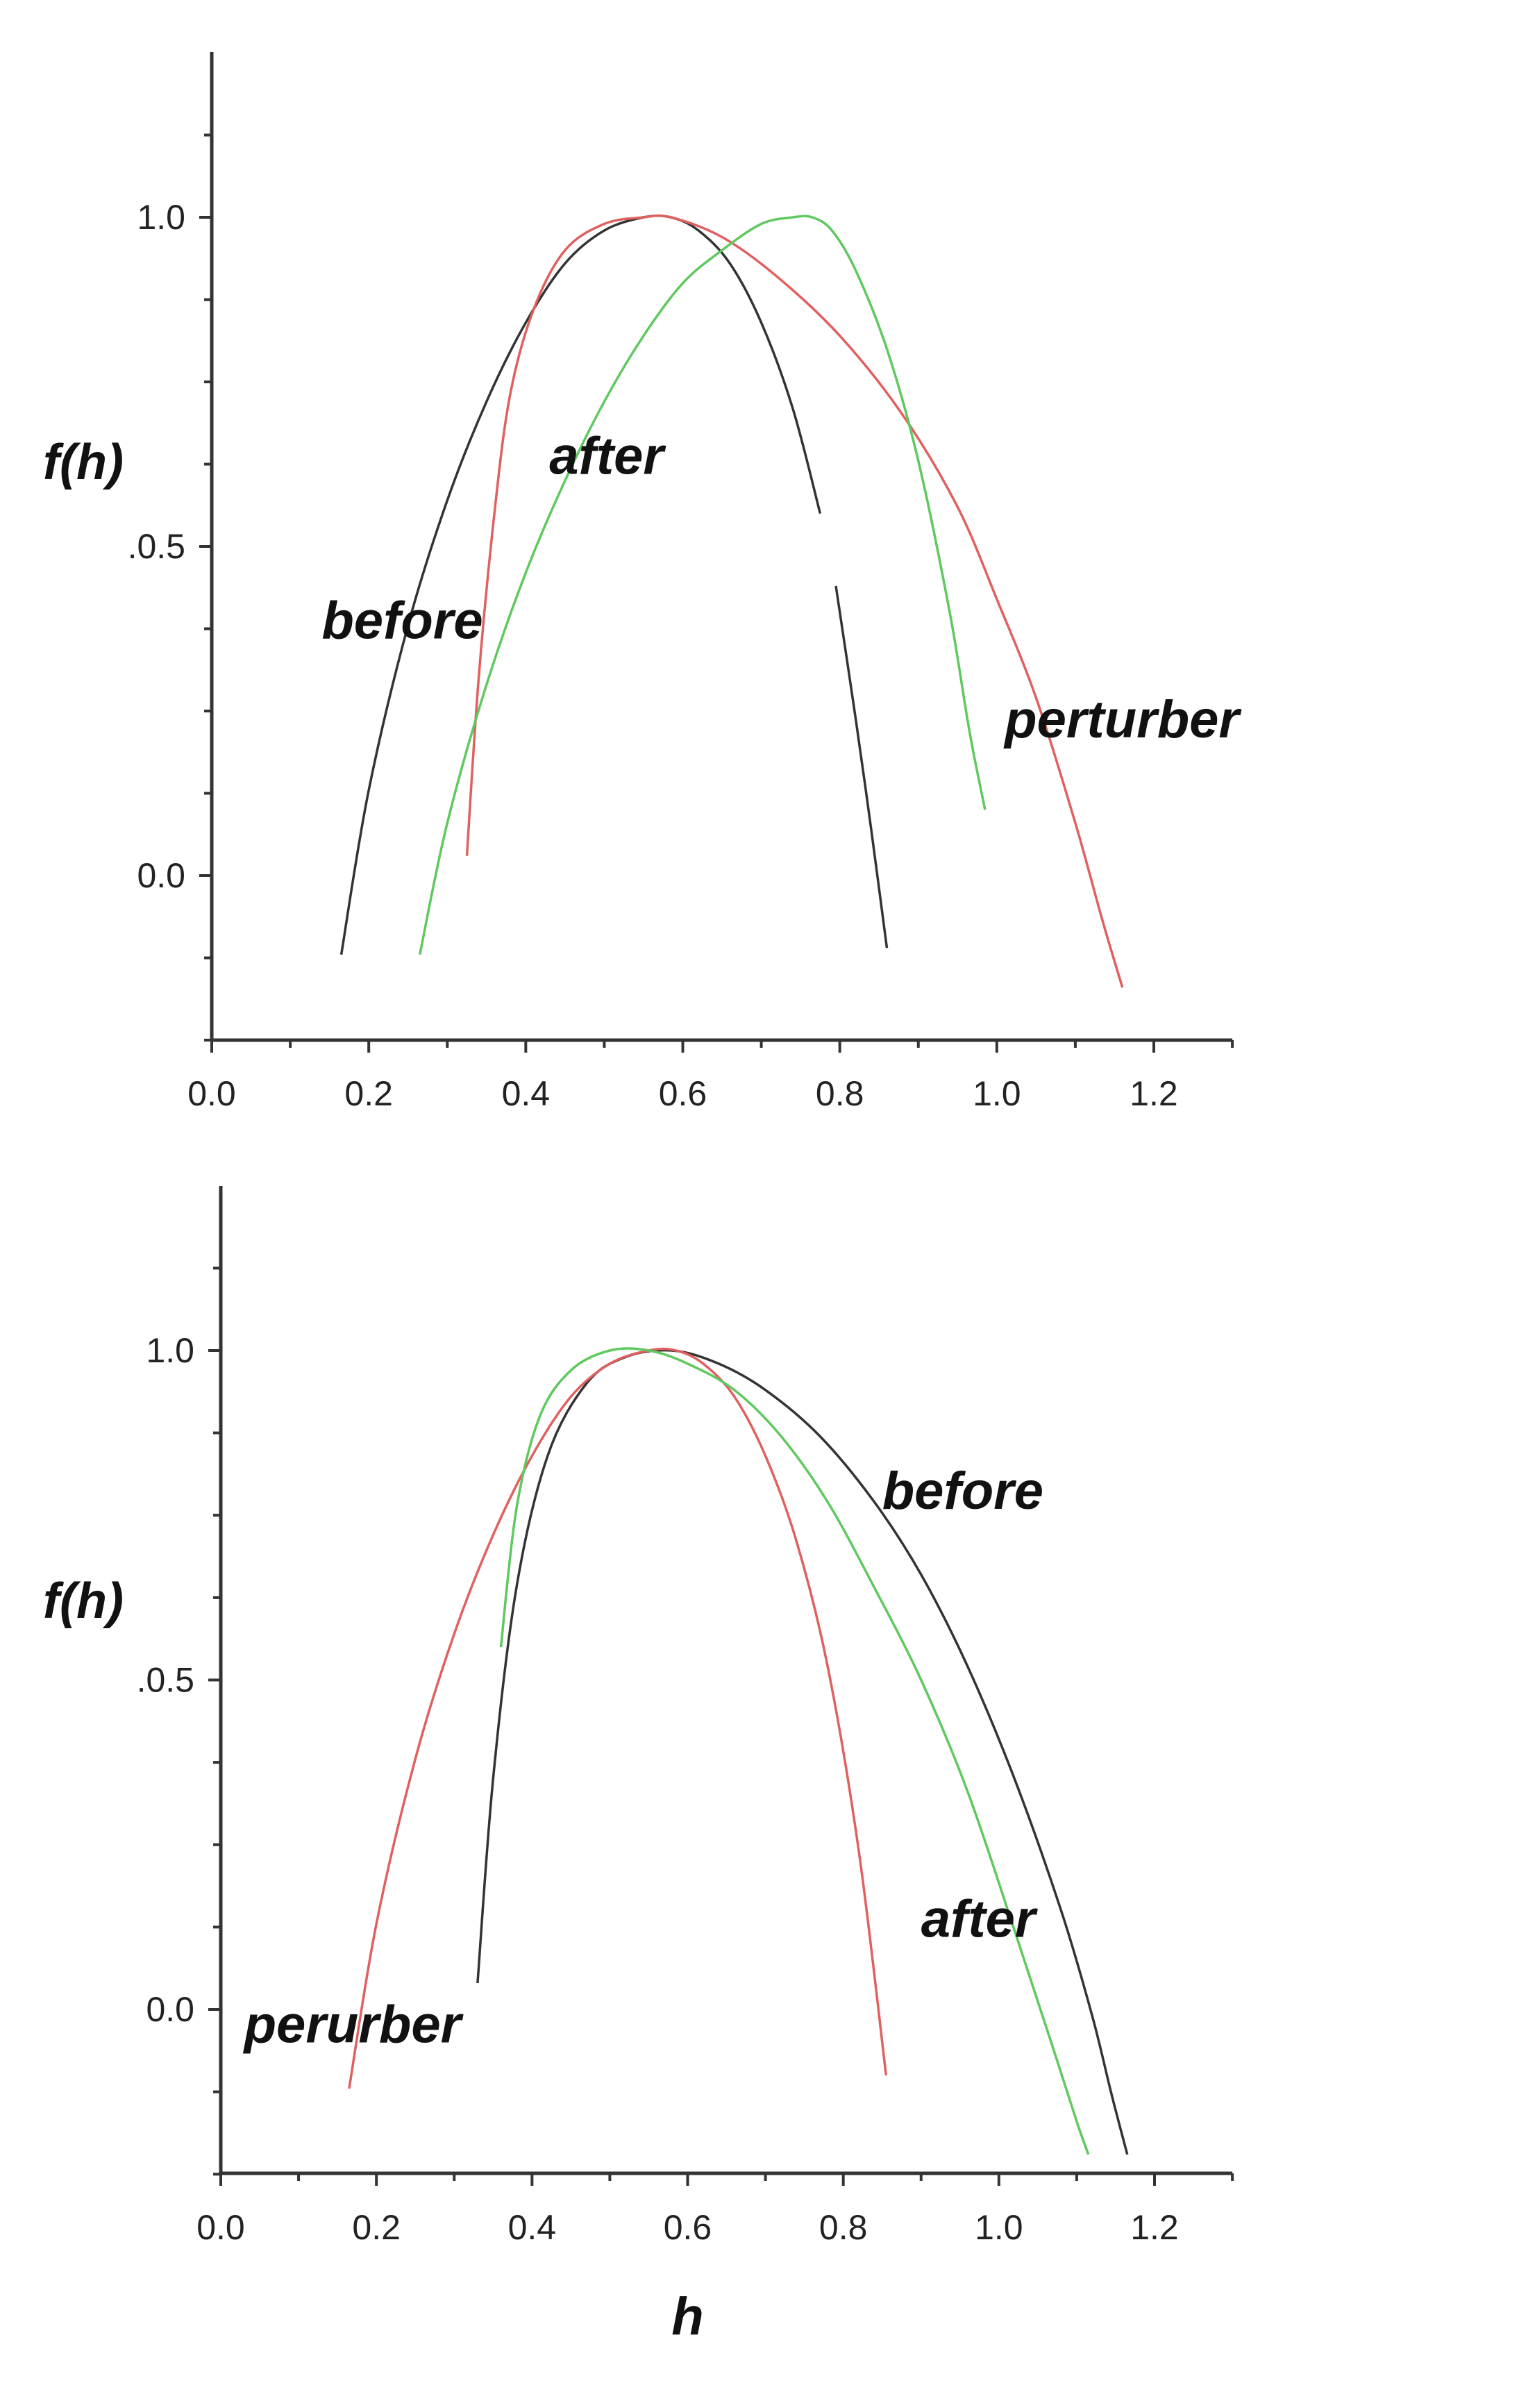 This screenshot has width=1519, height=2408. What do you see at coordinates (687, 2317) in the screenshot?
I see `x-axis-label: h` at bounding box center [687, 2317].